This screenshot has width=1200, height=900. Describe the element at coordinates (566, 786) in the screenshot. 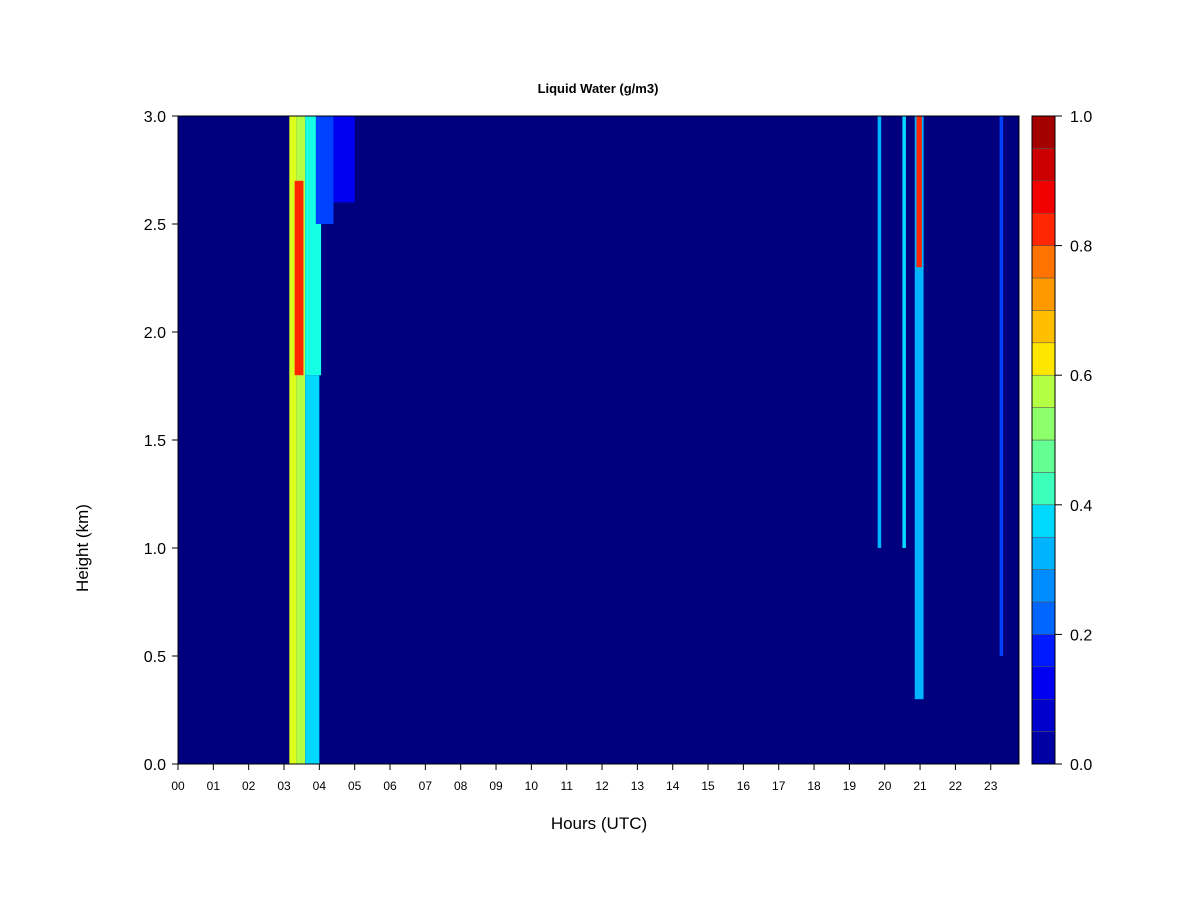

I see `x-tick-label: 11` at that location.